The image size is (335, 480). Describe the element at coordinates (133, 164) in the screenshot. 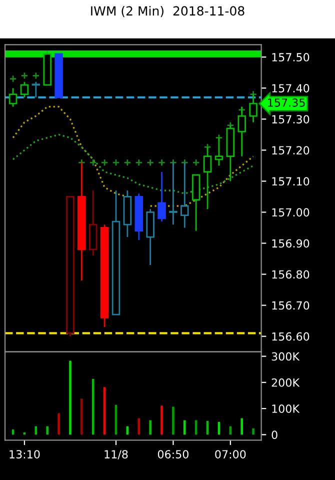

I see `line-series` at that location.